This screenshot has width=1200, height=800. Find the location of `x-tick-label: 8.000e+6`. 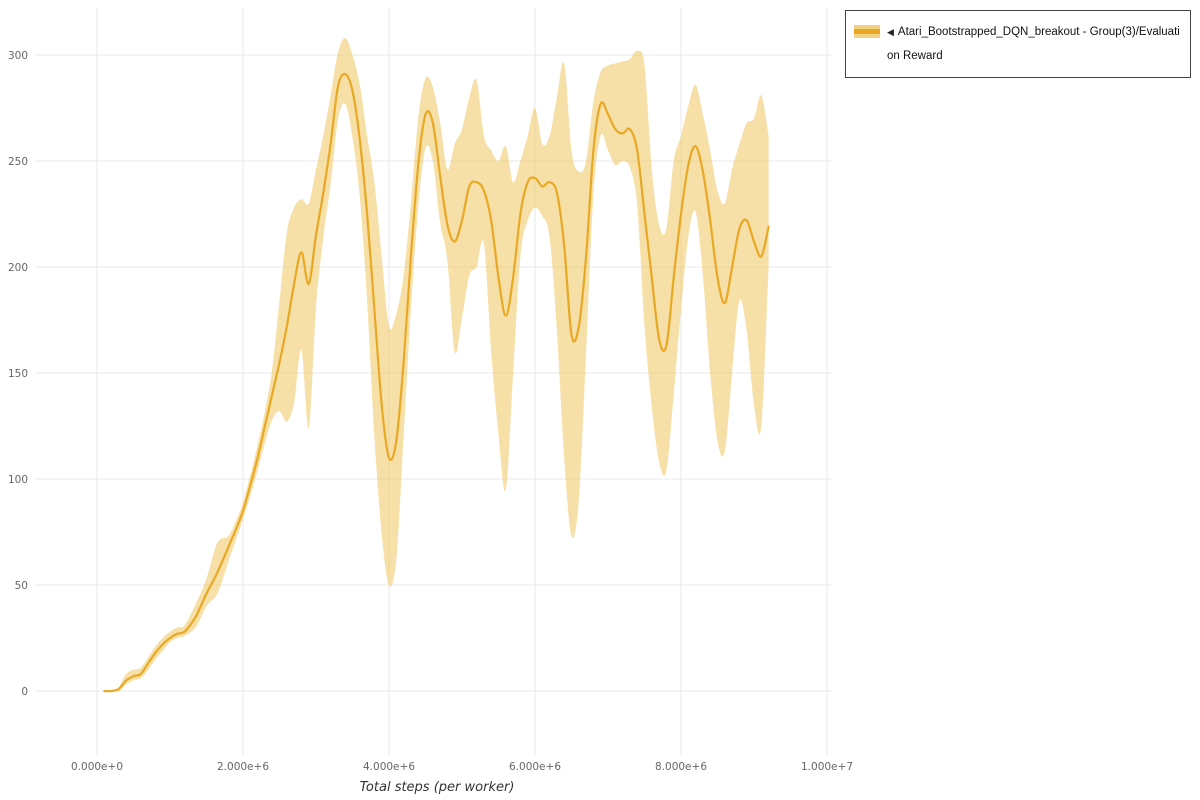

x-tick-label: 8.000e+6 is located at coordinates (681, 767).